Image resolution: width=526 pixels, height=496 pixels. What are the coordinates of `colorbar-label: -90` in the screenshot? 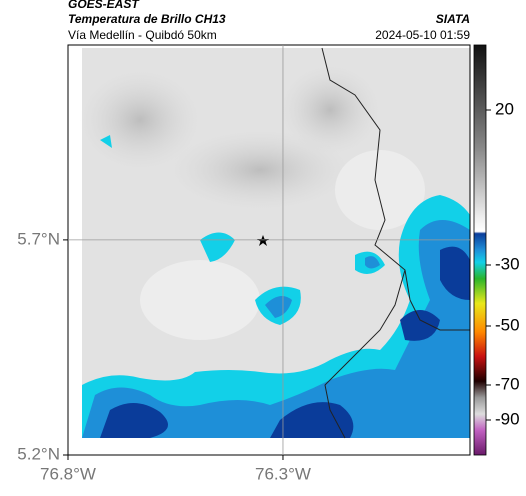 It's located at (507, 418).